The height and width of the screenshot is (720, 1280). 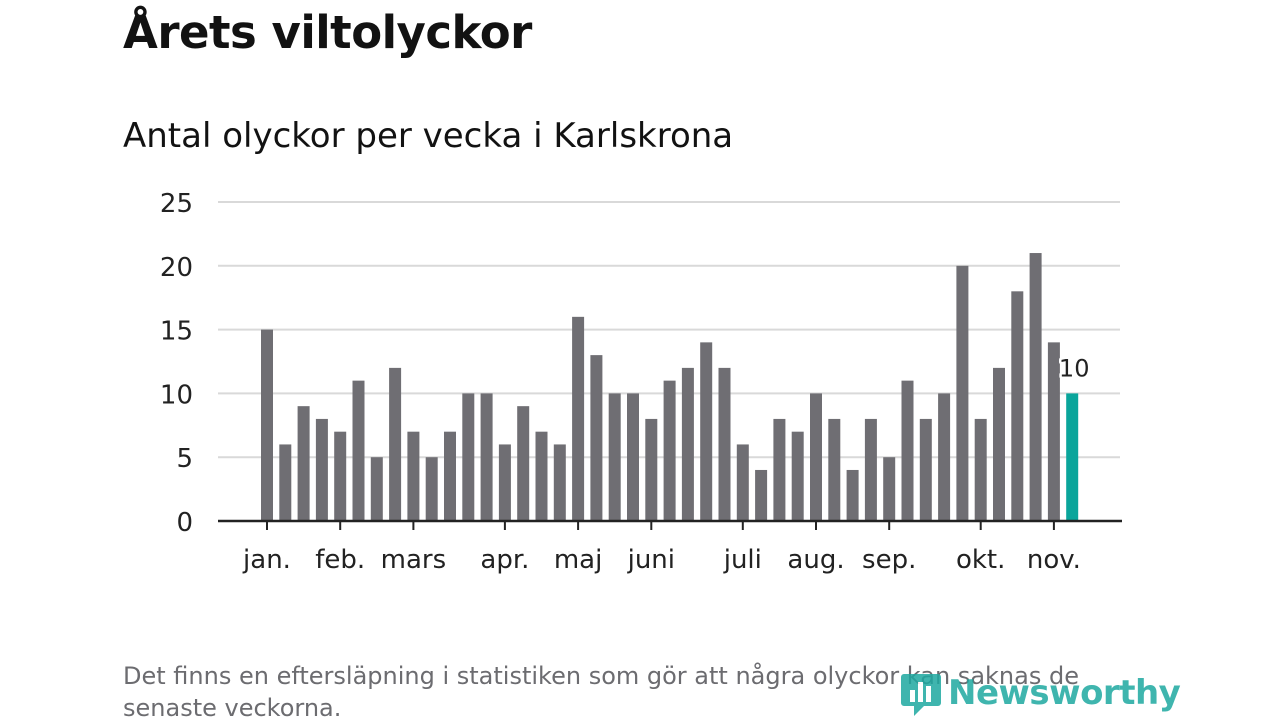 I want to click on chart-bubble-icon, so click(x=921, y=695).